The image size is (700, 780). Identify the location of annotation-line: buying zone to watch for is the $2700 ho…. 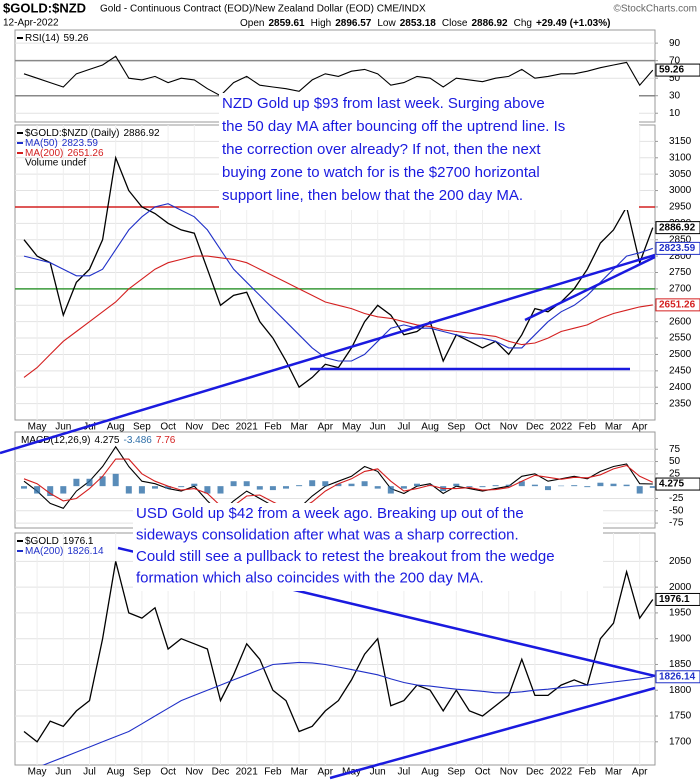
(381, 172).